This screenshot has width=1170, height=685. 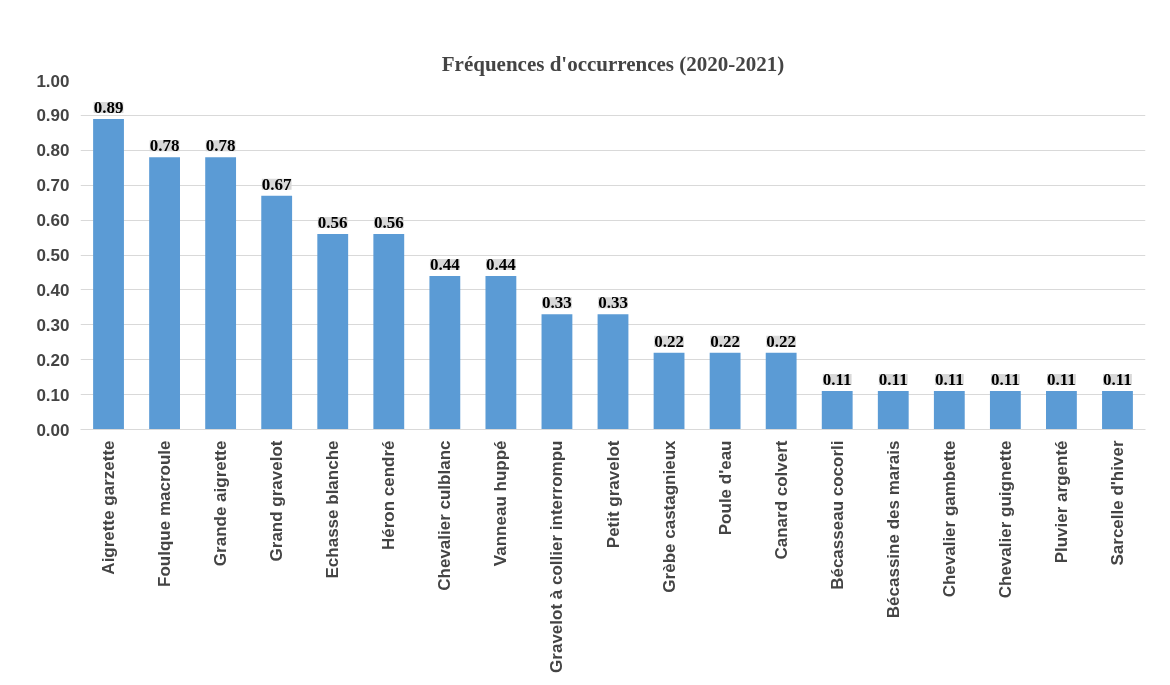 I want to click on y-tick-label: 1.00, so click(x=53, y=81).